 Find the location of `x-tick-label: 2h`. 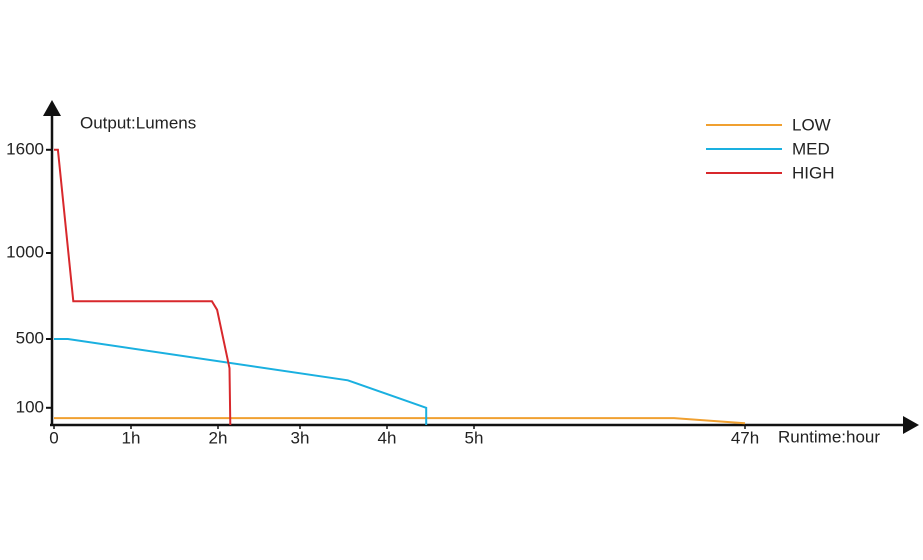

x-tick-label: 2h is located at coordinates (218, 437).